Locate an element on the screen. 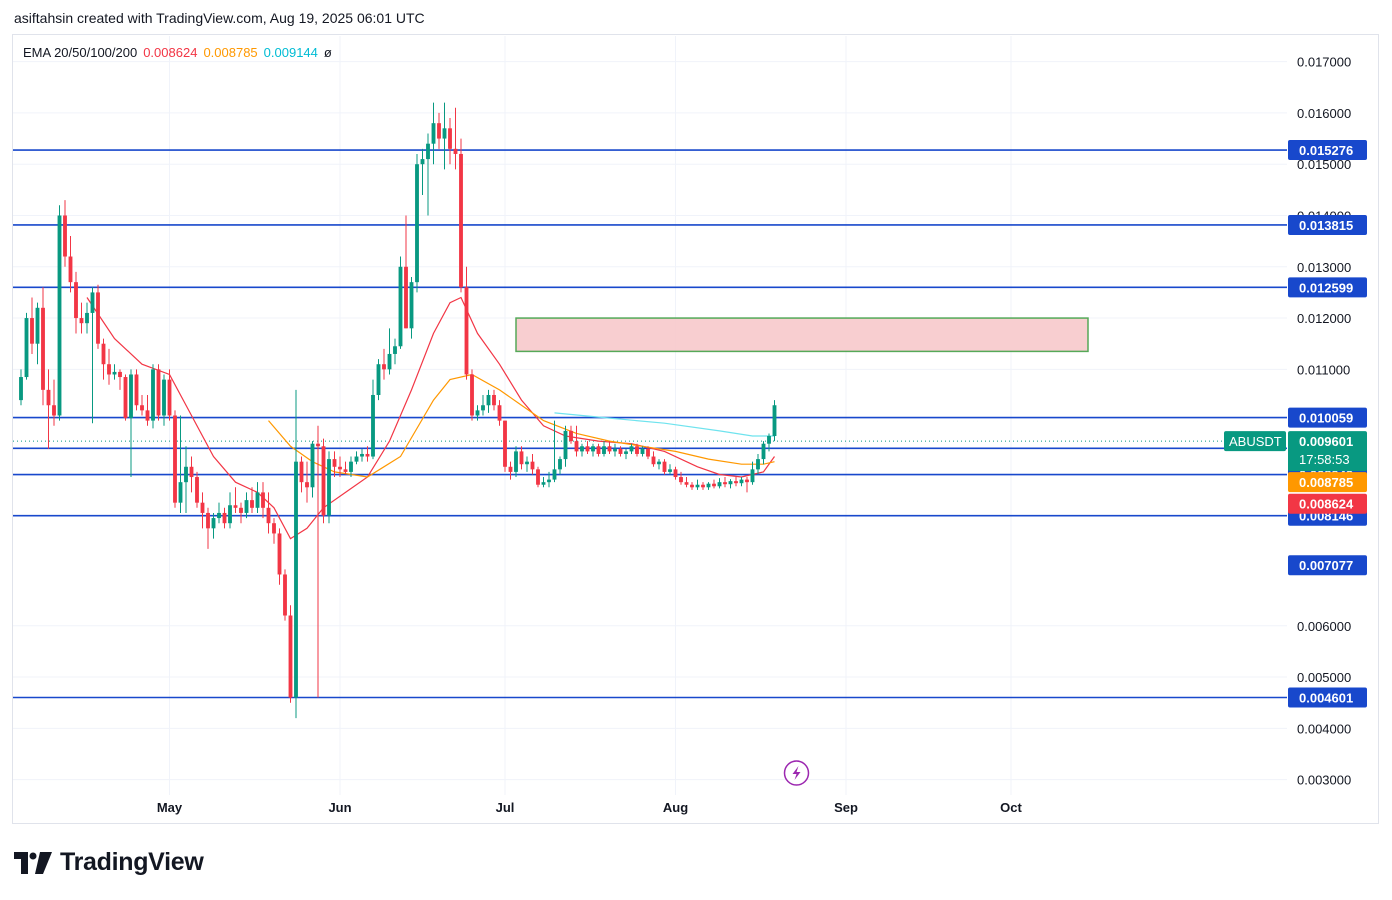 The image size is (1392, 900). tradingview-brand: TradingView is located at coordinates (109, 862).